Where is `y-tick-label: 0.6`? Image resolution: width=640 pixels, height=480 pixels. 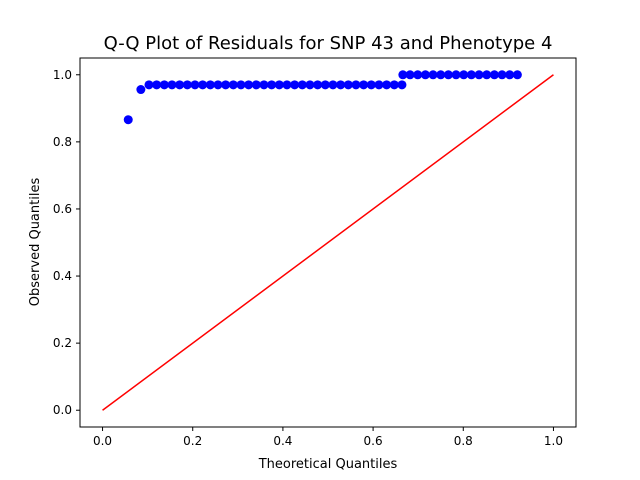 y-tick-label: 0.6 is located at coordinates (62, 209).